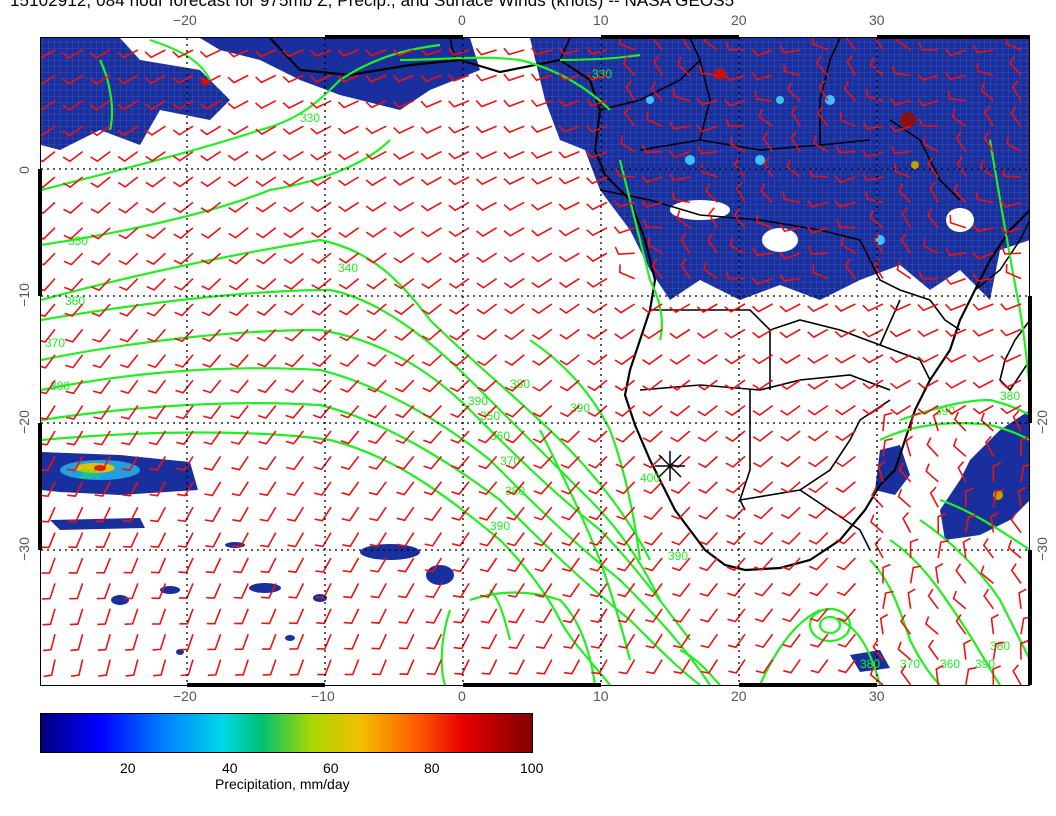 This screenshot has height=816, width=1056. What do you see at coordinates (739, 696) in the screenshot?
I see `lon-label-bottom: 20` at bounding box center [739, 696].